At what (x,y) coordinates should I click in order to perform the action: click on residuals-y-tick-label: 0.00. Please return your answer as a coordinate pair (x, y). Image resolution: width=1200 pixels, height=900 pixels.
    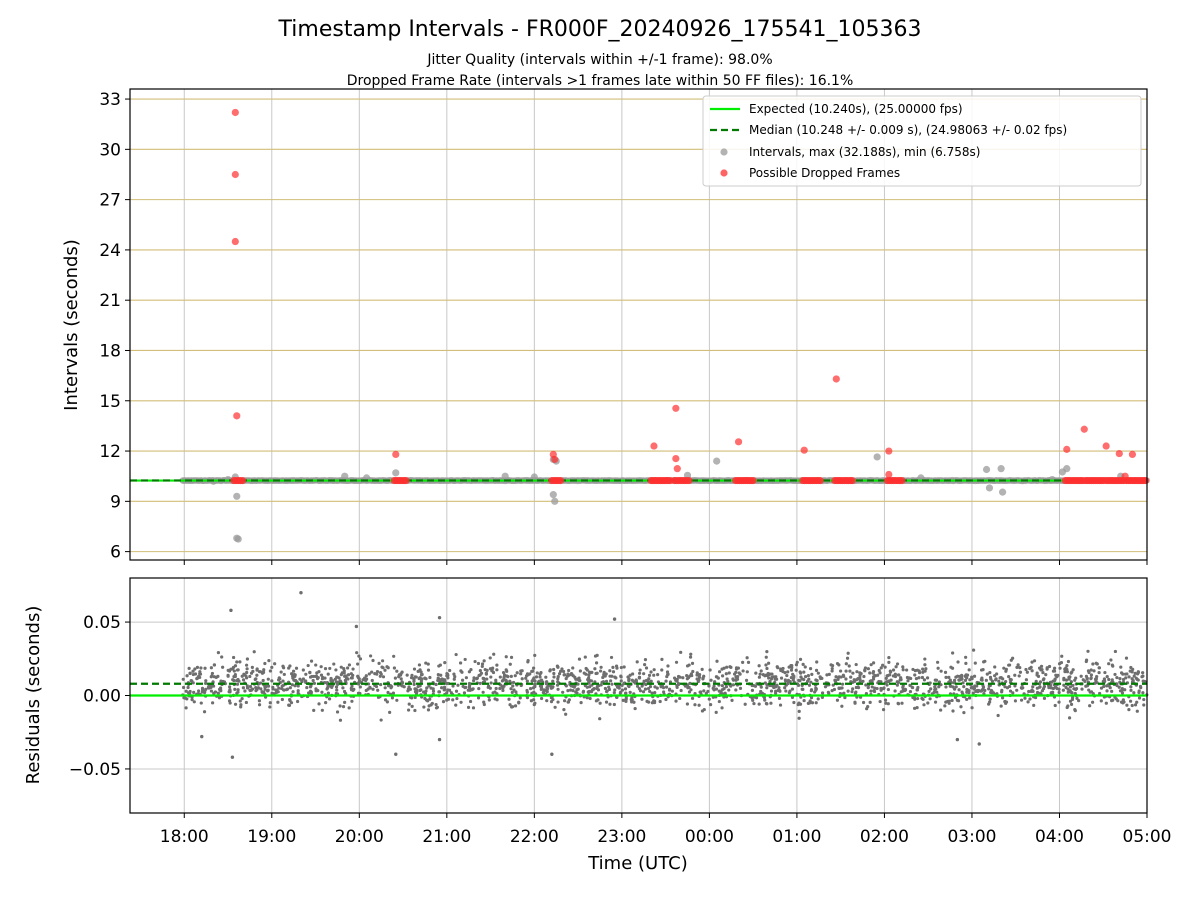
    Looking at the image, I should click on (102, 697).